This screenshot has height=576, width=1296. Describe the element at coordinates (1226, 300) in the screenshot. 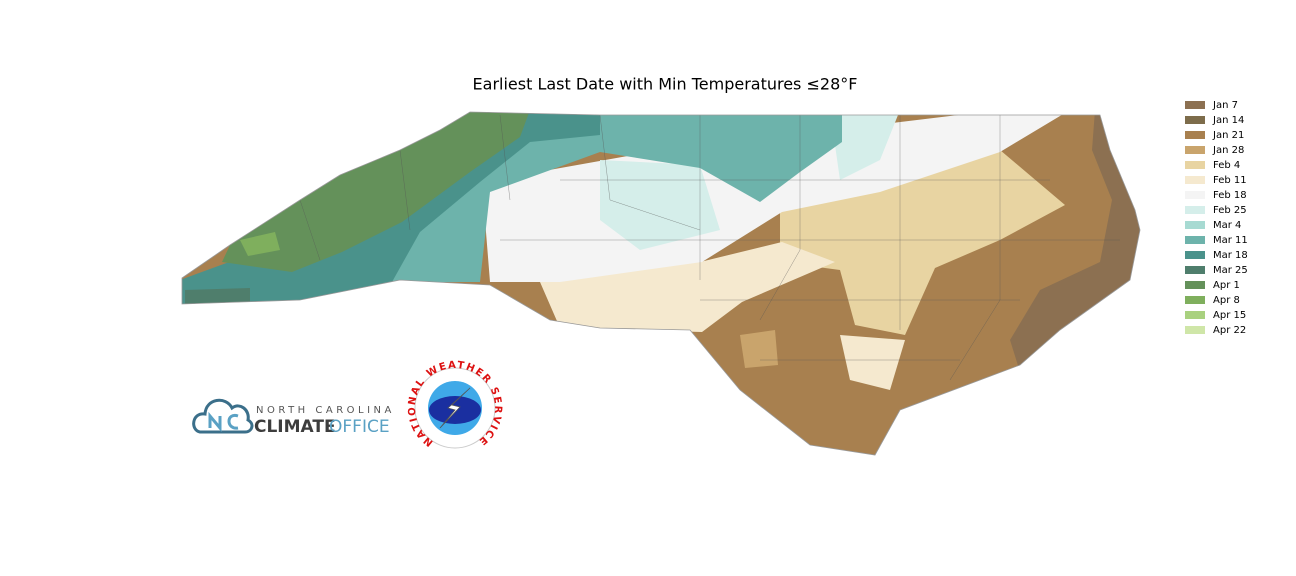

I see `legend-label: Apr 8` at that location.